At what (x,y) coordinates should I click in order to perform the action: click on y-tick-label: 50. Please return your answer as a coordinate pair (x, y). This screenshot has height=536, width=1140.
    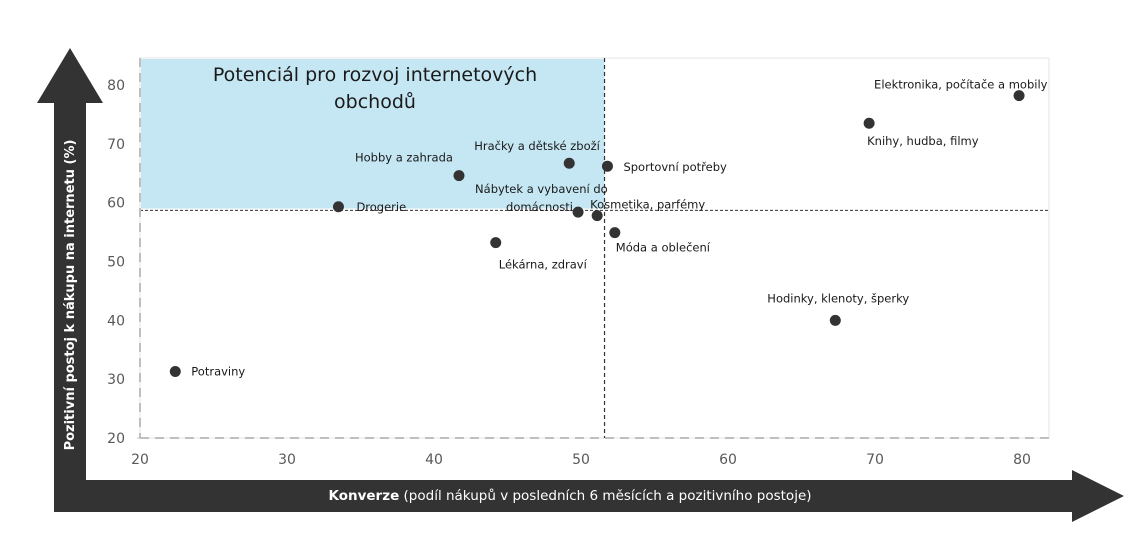
    Looking at the image, I should click on (116, 263).